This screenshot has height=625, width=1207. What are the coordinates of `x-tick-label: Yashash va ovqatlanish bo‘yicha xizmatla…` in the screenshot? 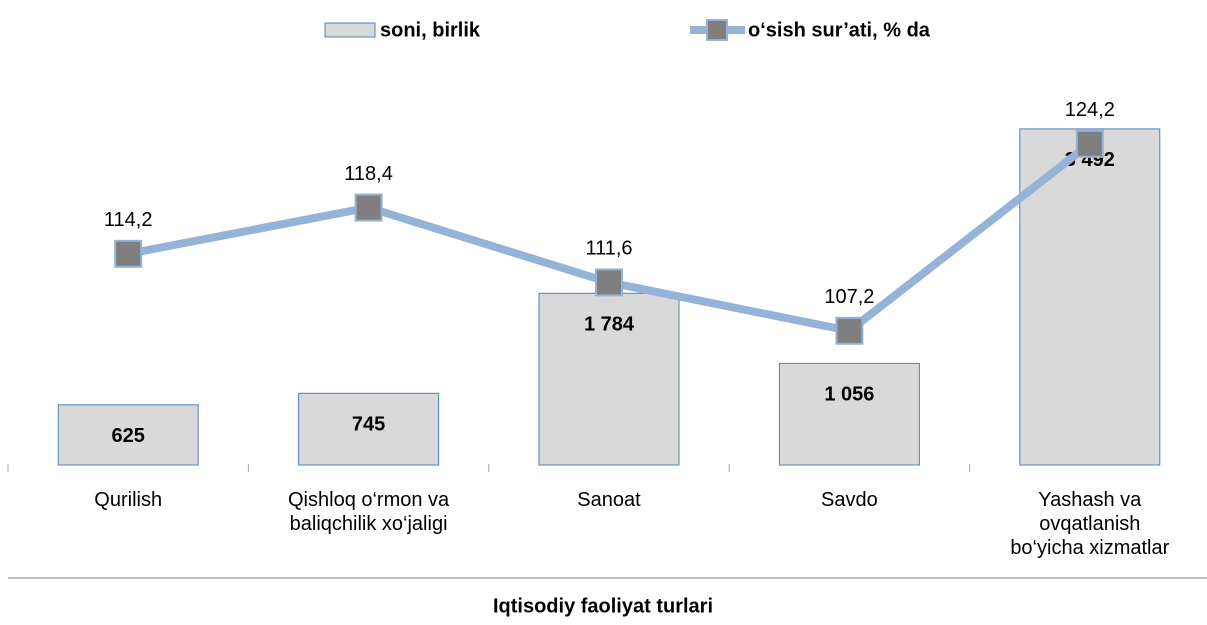 It's located at (1090, 524).